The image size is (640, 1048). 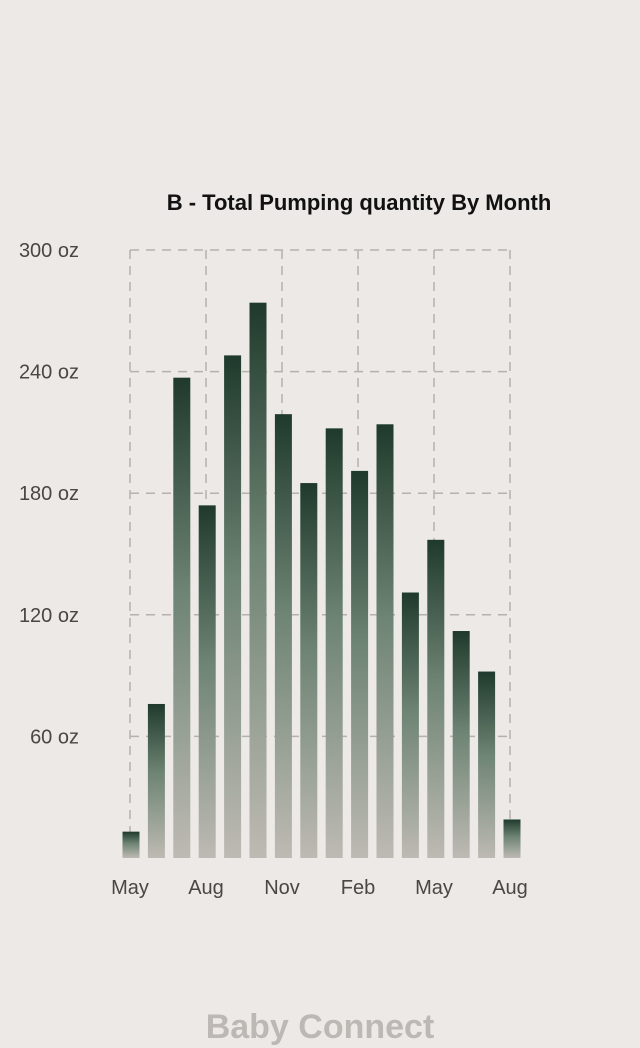 I want to click on x-tick-label: Nov, so click(x=282, y=888).